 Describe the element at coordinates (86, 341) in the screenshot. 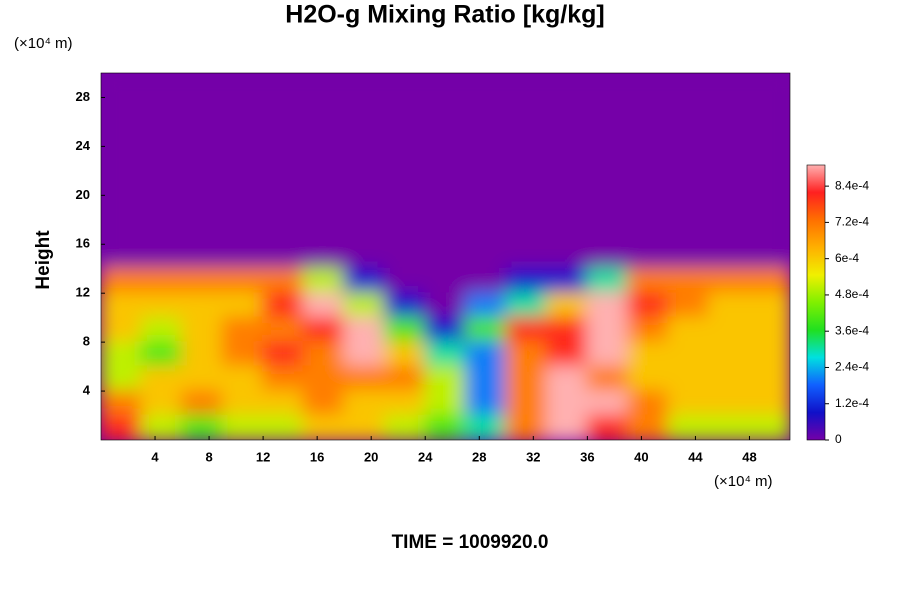

I see `y-tick-label: 8` at that location.